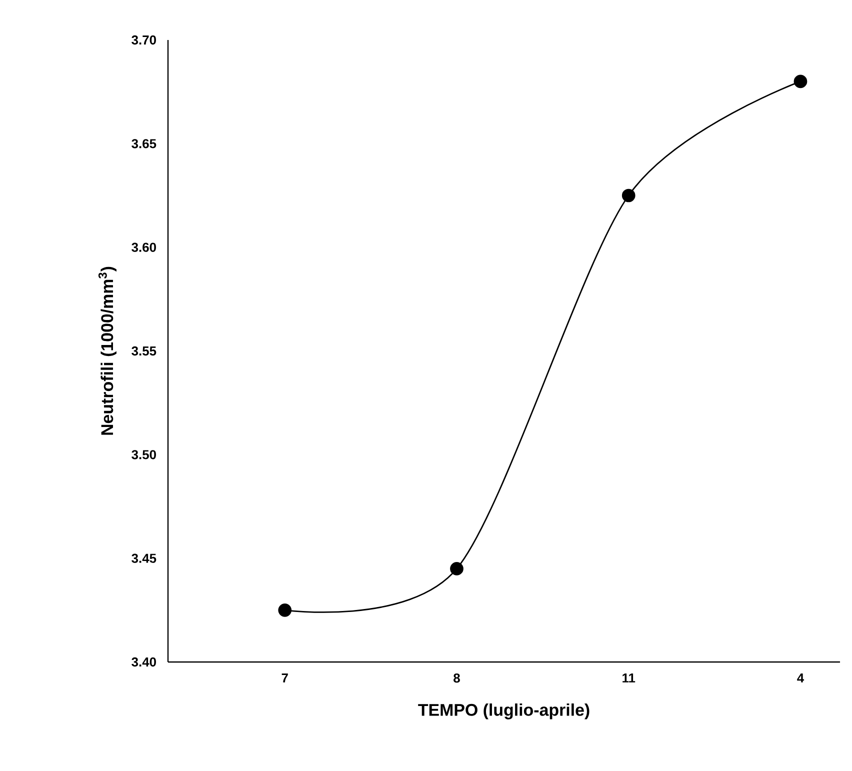 This screenshot has width=852, height=771. Describe the element at coordinates (629, 677) in the screenshot. I see `x-tick-label: 11` at that location.